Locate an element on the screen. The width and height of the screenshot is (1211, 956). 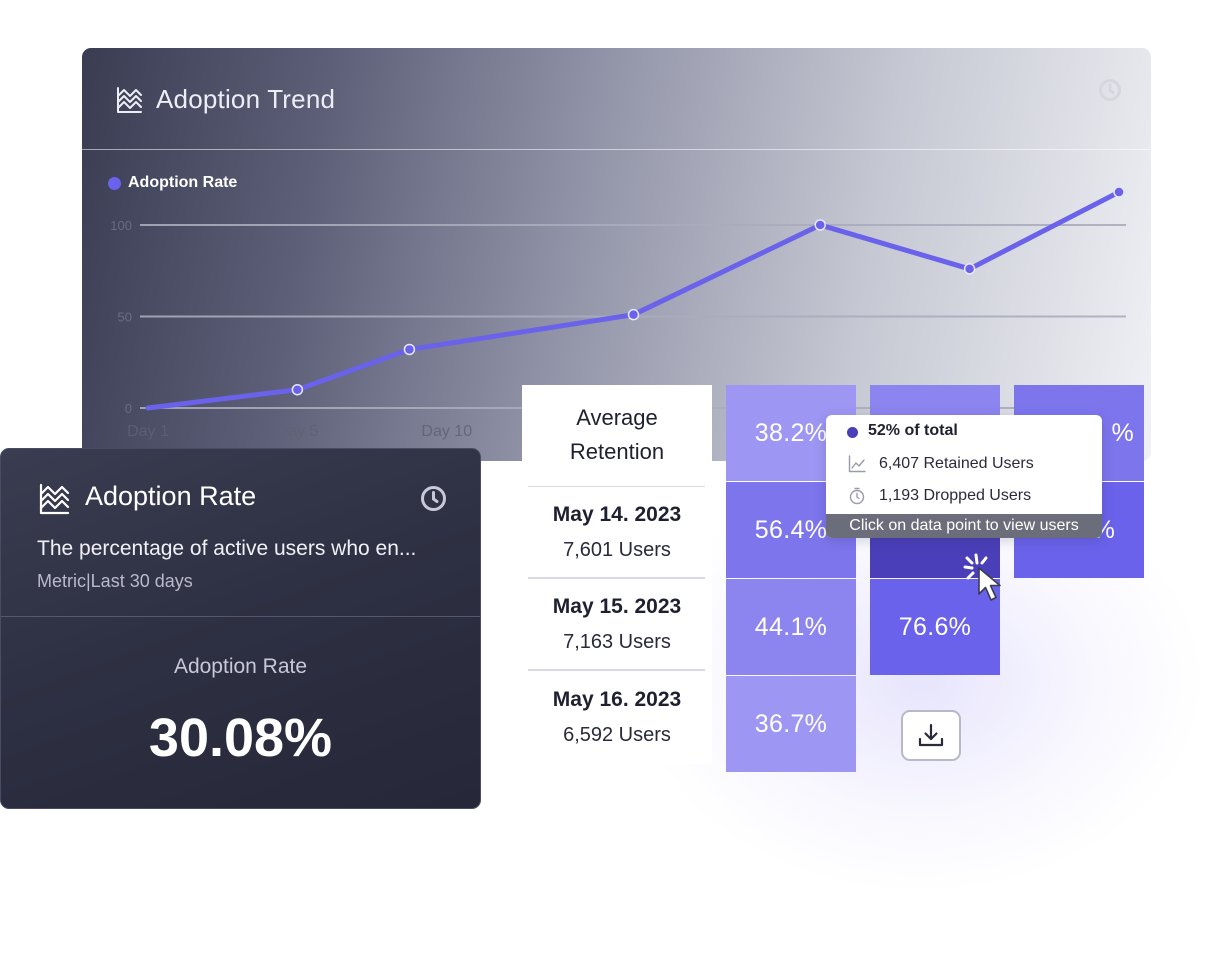
metric-value: 30.08% is located at coordinates (240, 738).